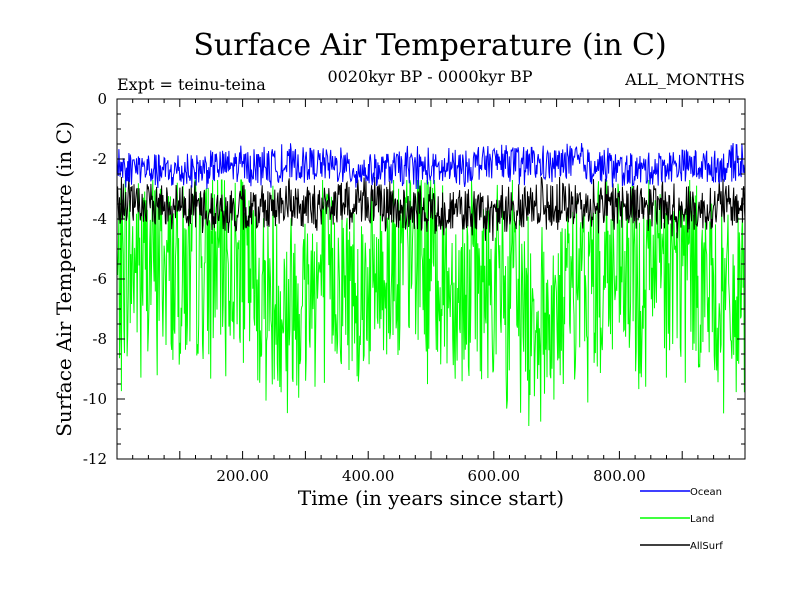 The width and height of the screenshot is (800, 600). Describe the element at coordinates (368, 476) in the screenshot. I see `x-tick-label: 400.00` at that location.